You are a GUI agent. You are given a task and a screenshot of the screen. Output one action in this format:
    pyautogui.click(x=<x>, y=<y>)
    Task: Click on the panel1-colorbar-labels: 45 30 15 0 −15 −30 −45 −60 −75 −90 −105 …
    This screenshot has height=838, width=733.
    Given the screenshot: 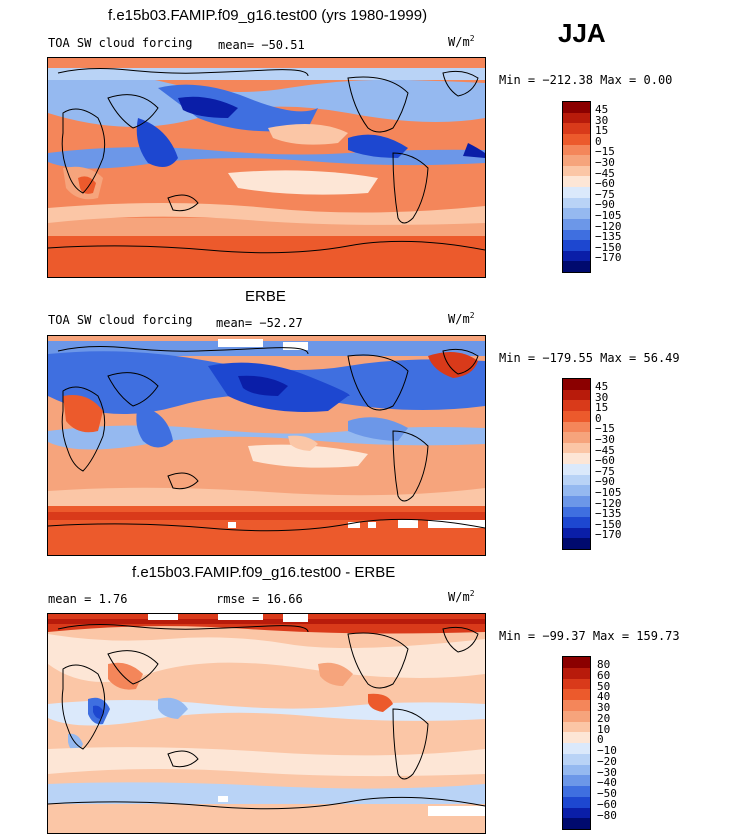 What is the action you would take?
    pyautogui.click(x=608, y=184)
    